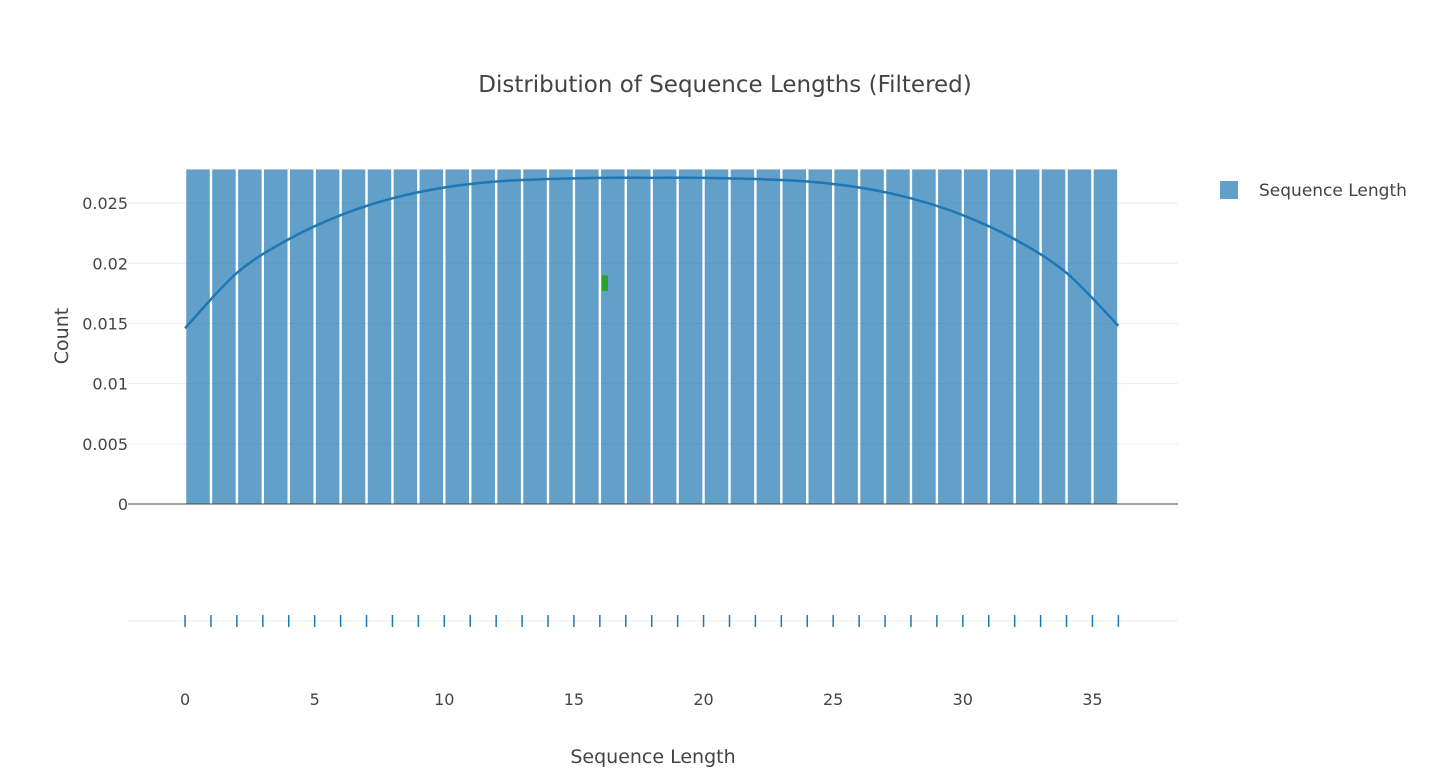 This screenshot has width=1444, height=775. I want to click on green-marker, so click(605, 283).